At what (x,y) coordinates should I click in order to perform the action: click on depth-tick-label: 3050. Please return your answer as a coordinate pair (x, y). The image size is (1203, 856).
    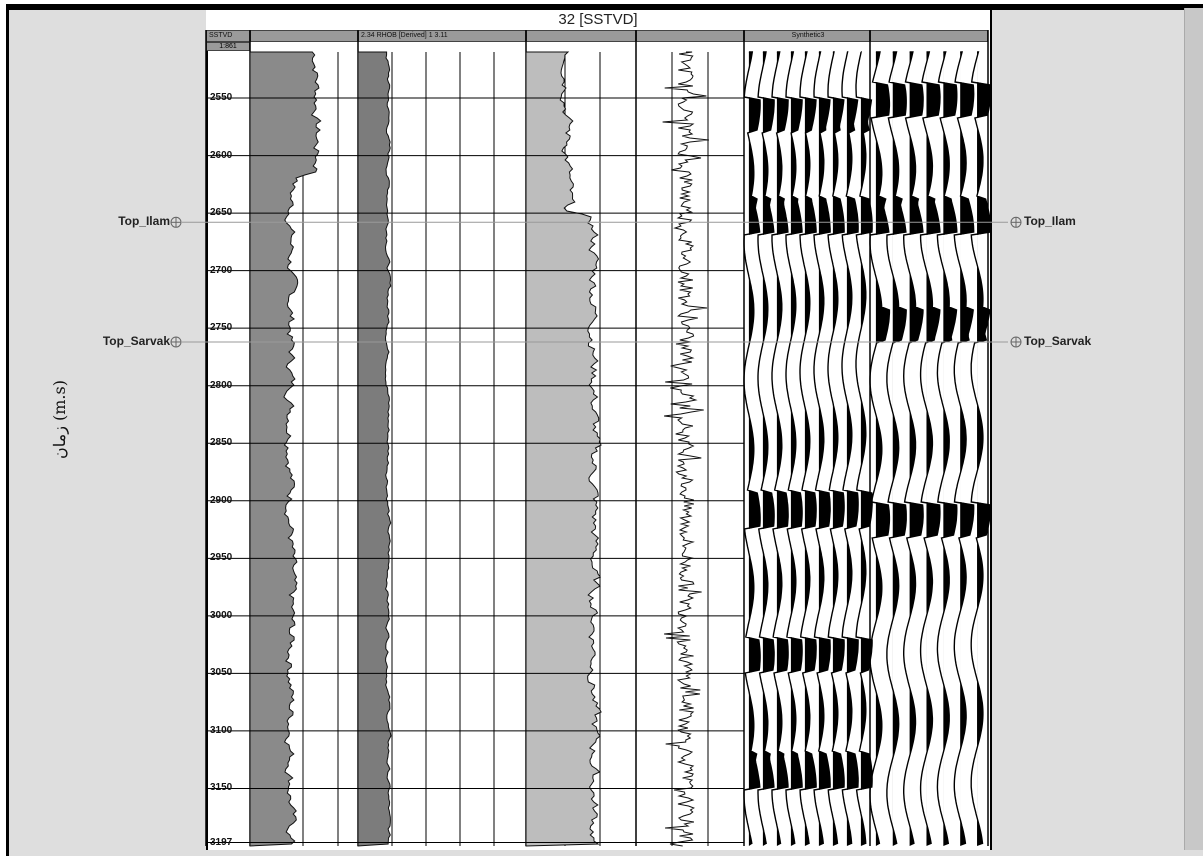
    Looking at the image, I should click on (221, 673).